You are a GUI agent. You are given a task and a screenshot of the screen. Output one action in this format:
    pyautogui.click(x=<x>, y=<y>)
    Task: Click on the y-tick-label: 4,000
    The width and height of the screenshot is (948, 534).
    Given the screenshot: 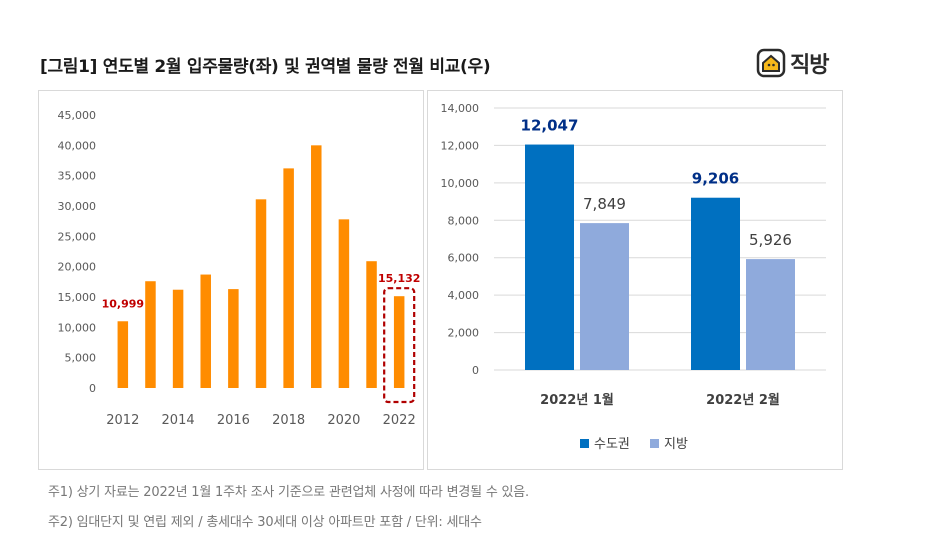 What is the action you would take?
    pyautogui.click(x=464, y=295)
    